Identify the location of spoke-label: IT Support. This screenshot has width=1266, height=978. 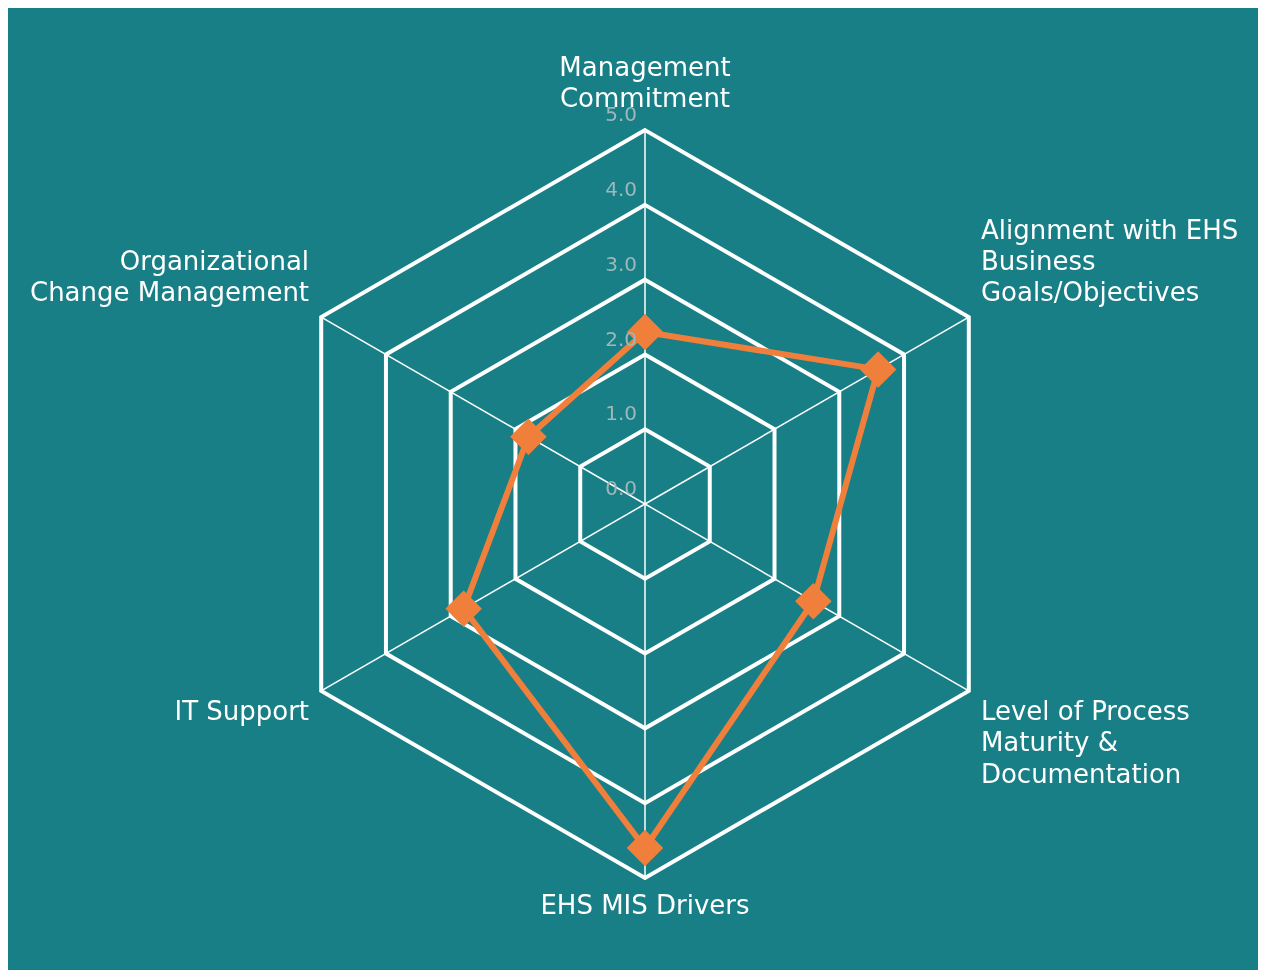
(242, 711).